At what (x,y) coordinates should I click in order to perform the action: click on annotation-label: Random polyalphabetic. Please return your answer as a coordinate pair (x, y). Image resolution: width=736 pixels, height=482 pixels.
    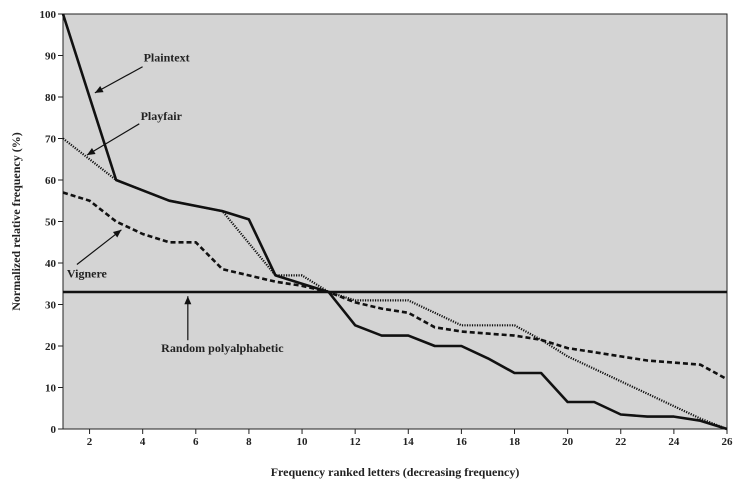
    Looking at the image, I should click on (222, 348).